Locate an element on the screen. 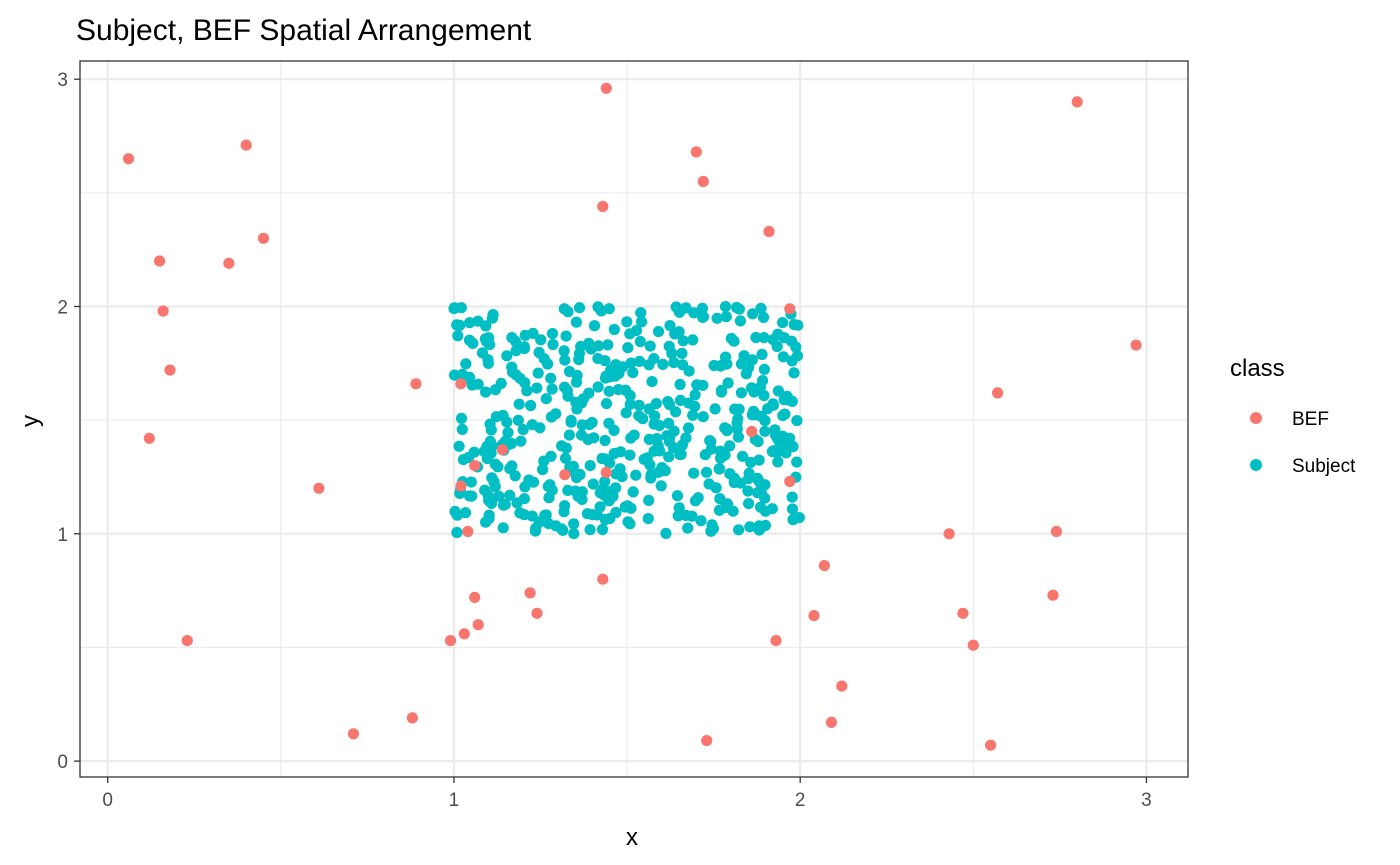  y-tick-label: 2 is located at coordinates (62, 307).